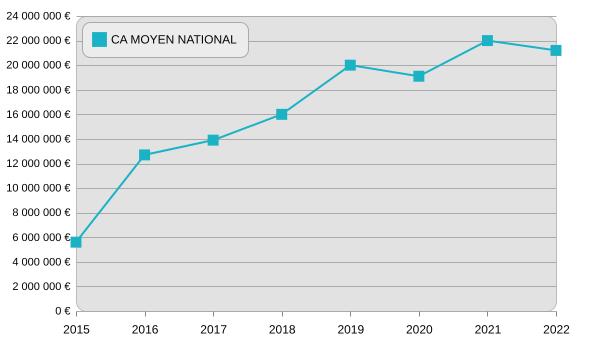 The image size is (600, 350). What do you see at coordinates (38, 188) in the screenshot?
I see `y-tick-label: 10 000 000 €` at bounding box center [38, 188].